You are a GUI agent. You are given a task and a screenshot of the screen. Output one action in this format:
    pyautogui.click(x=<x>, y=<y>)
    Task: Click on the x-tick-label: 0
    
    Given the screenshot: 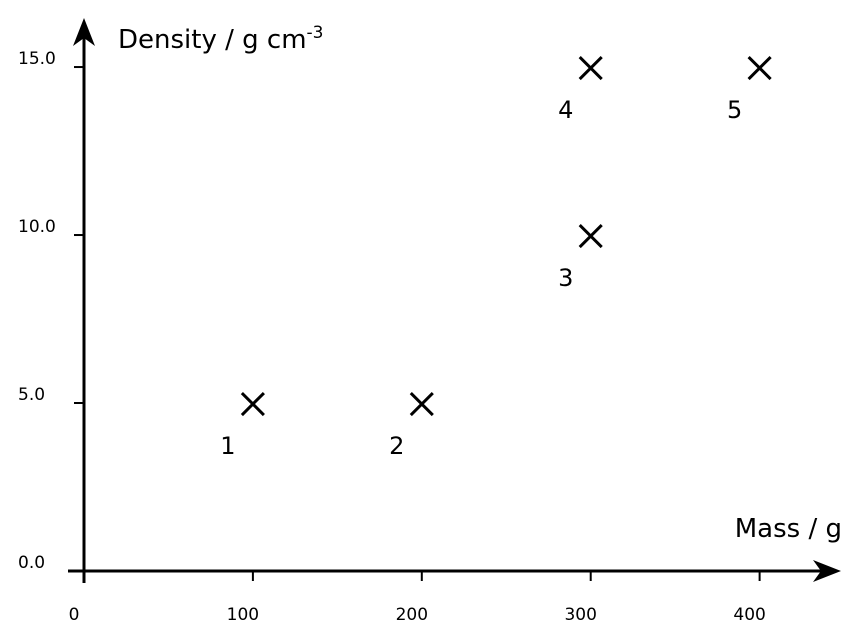 What is the action you would take?
    pyautogui.click(x=74, y=615)
    